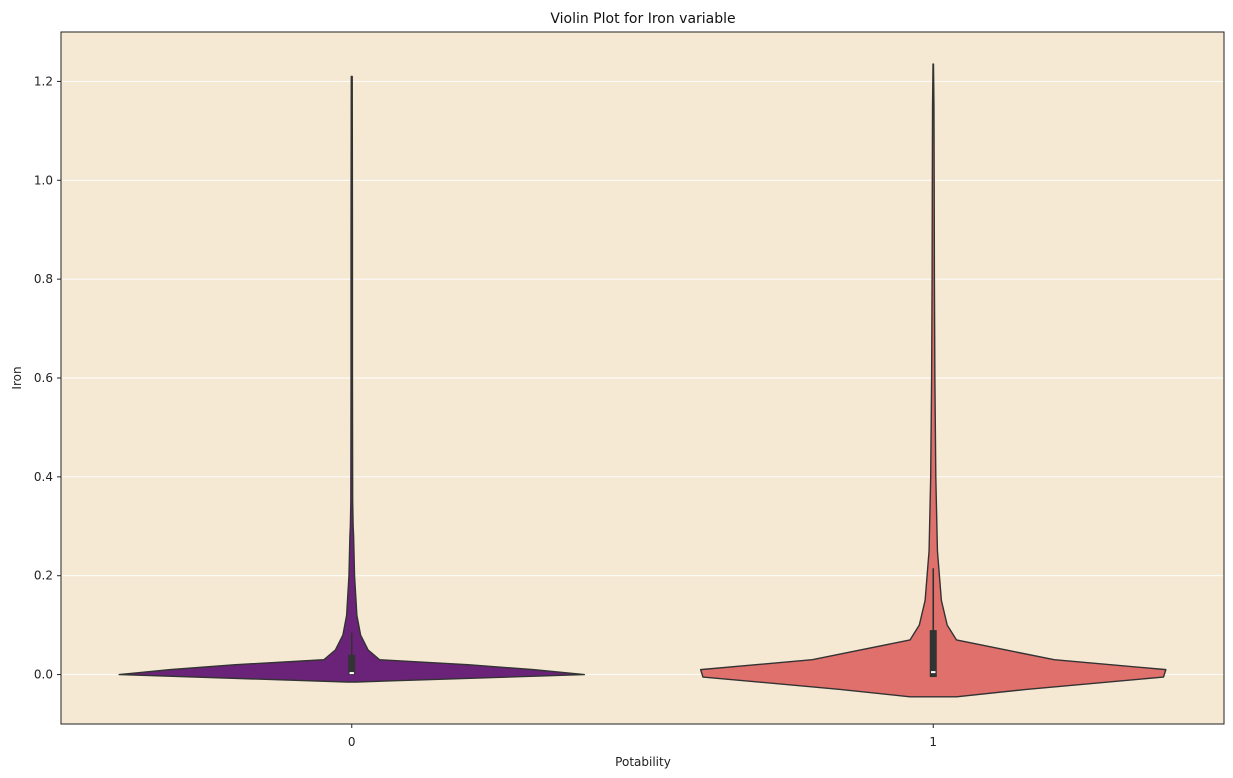  What do you see at coordinates (643, 762) in the screenshot?
I see `x-axis-label: Potability` at bounding box center [643, 762].